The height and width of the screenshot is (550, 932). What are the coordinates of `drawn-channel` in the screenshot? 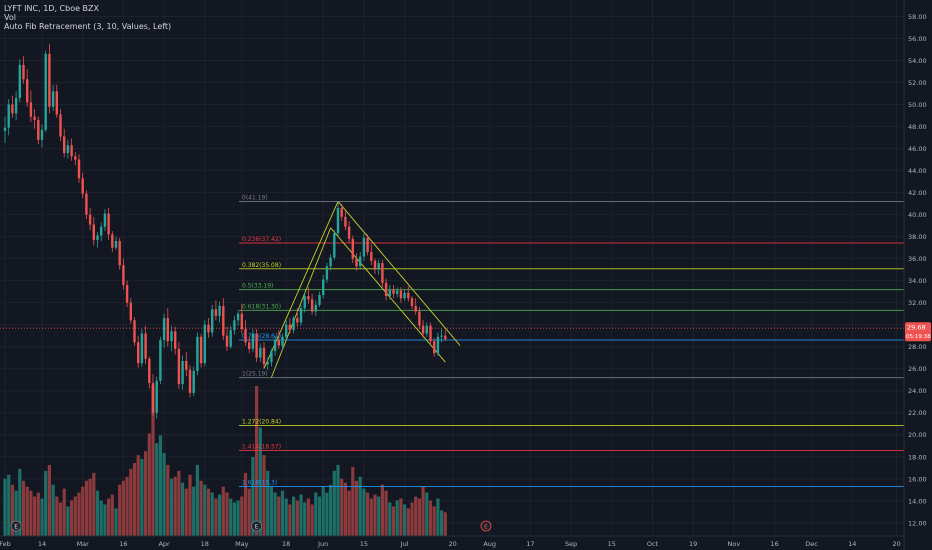 It's located at (362, 289).